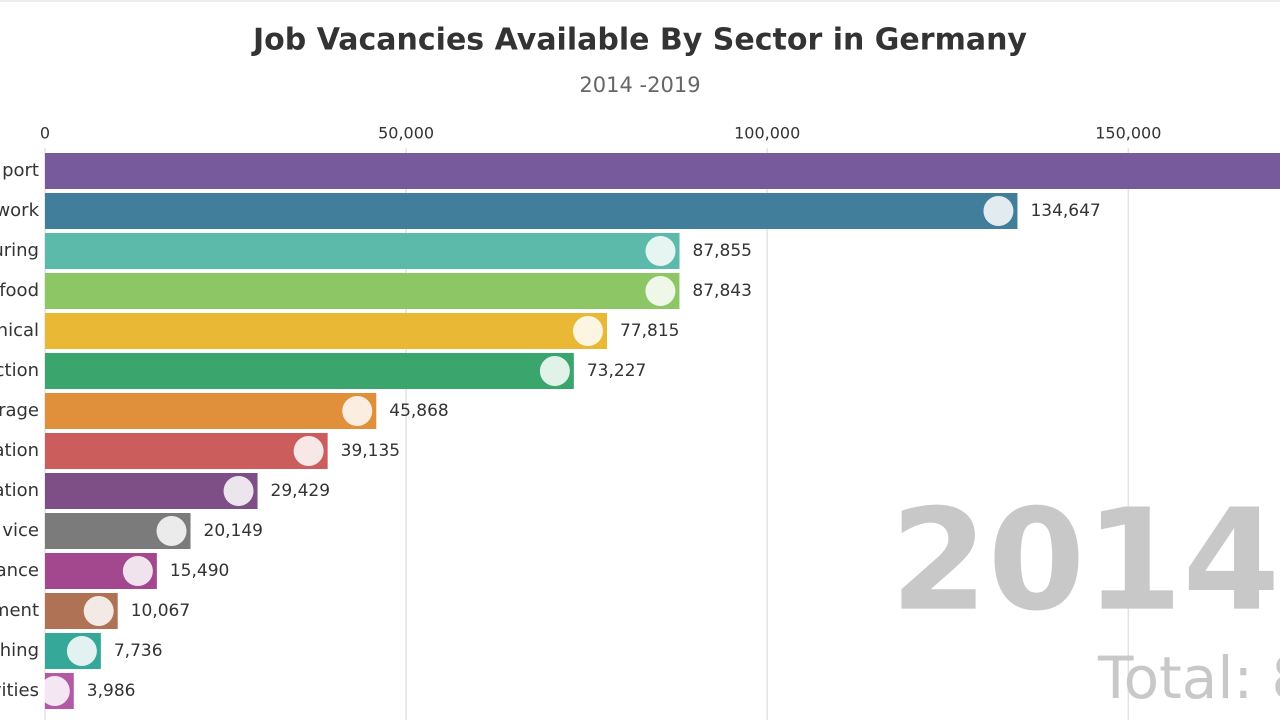  Describe the element at coordinates (767, 133) in the screenshot. I see `x-tick-label: 100,000` at that location.